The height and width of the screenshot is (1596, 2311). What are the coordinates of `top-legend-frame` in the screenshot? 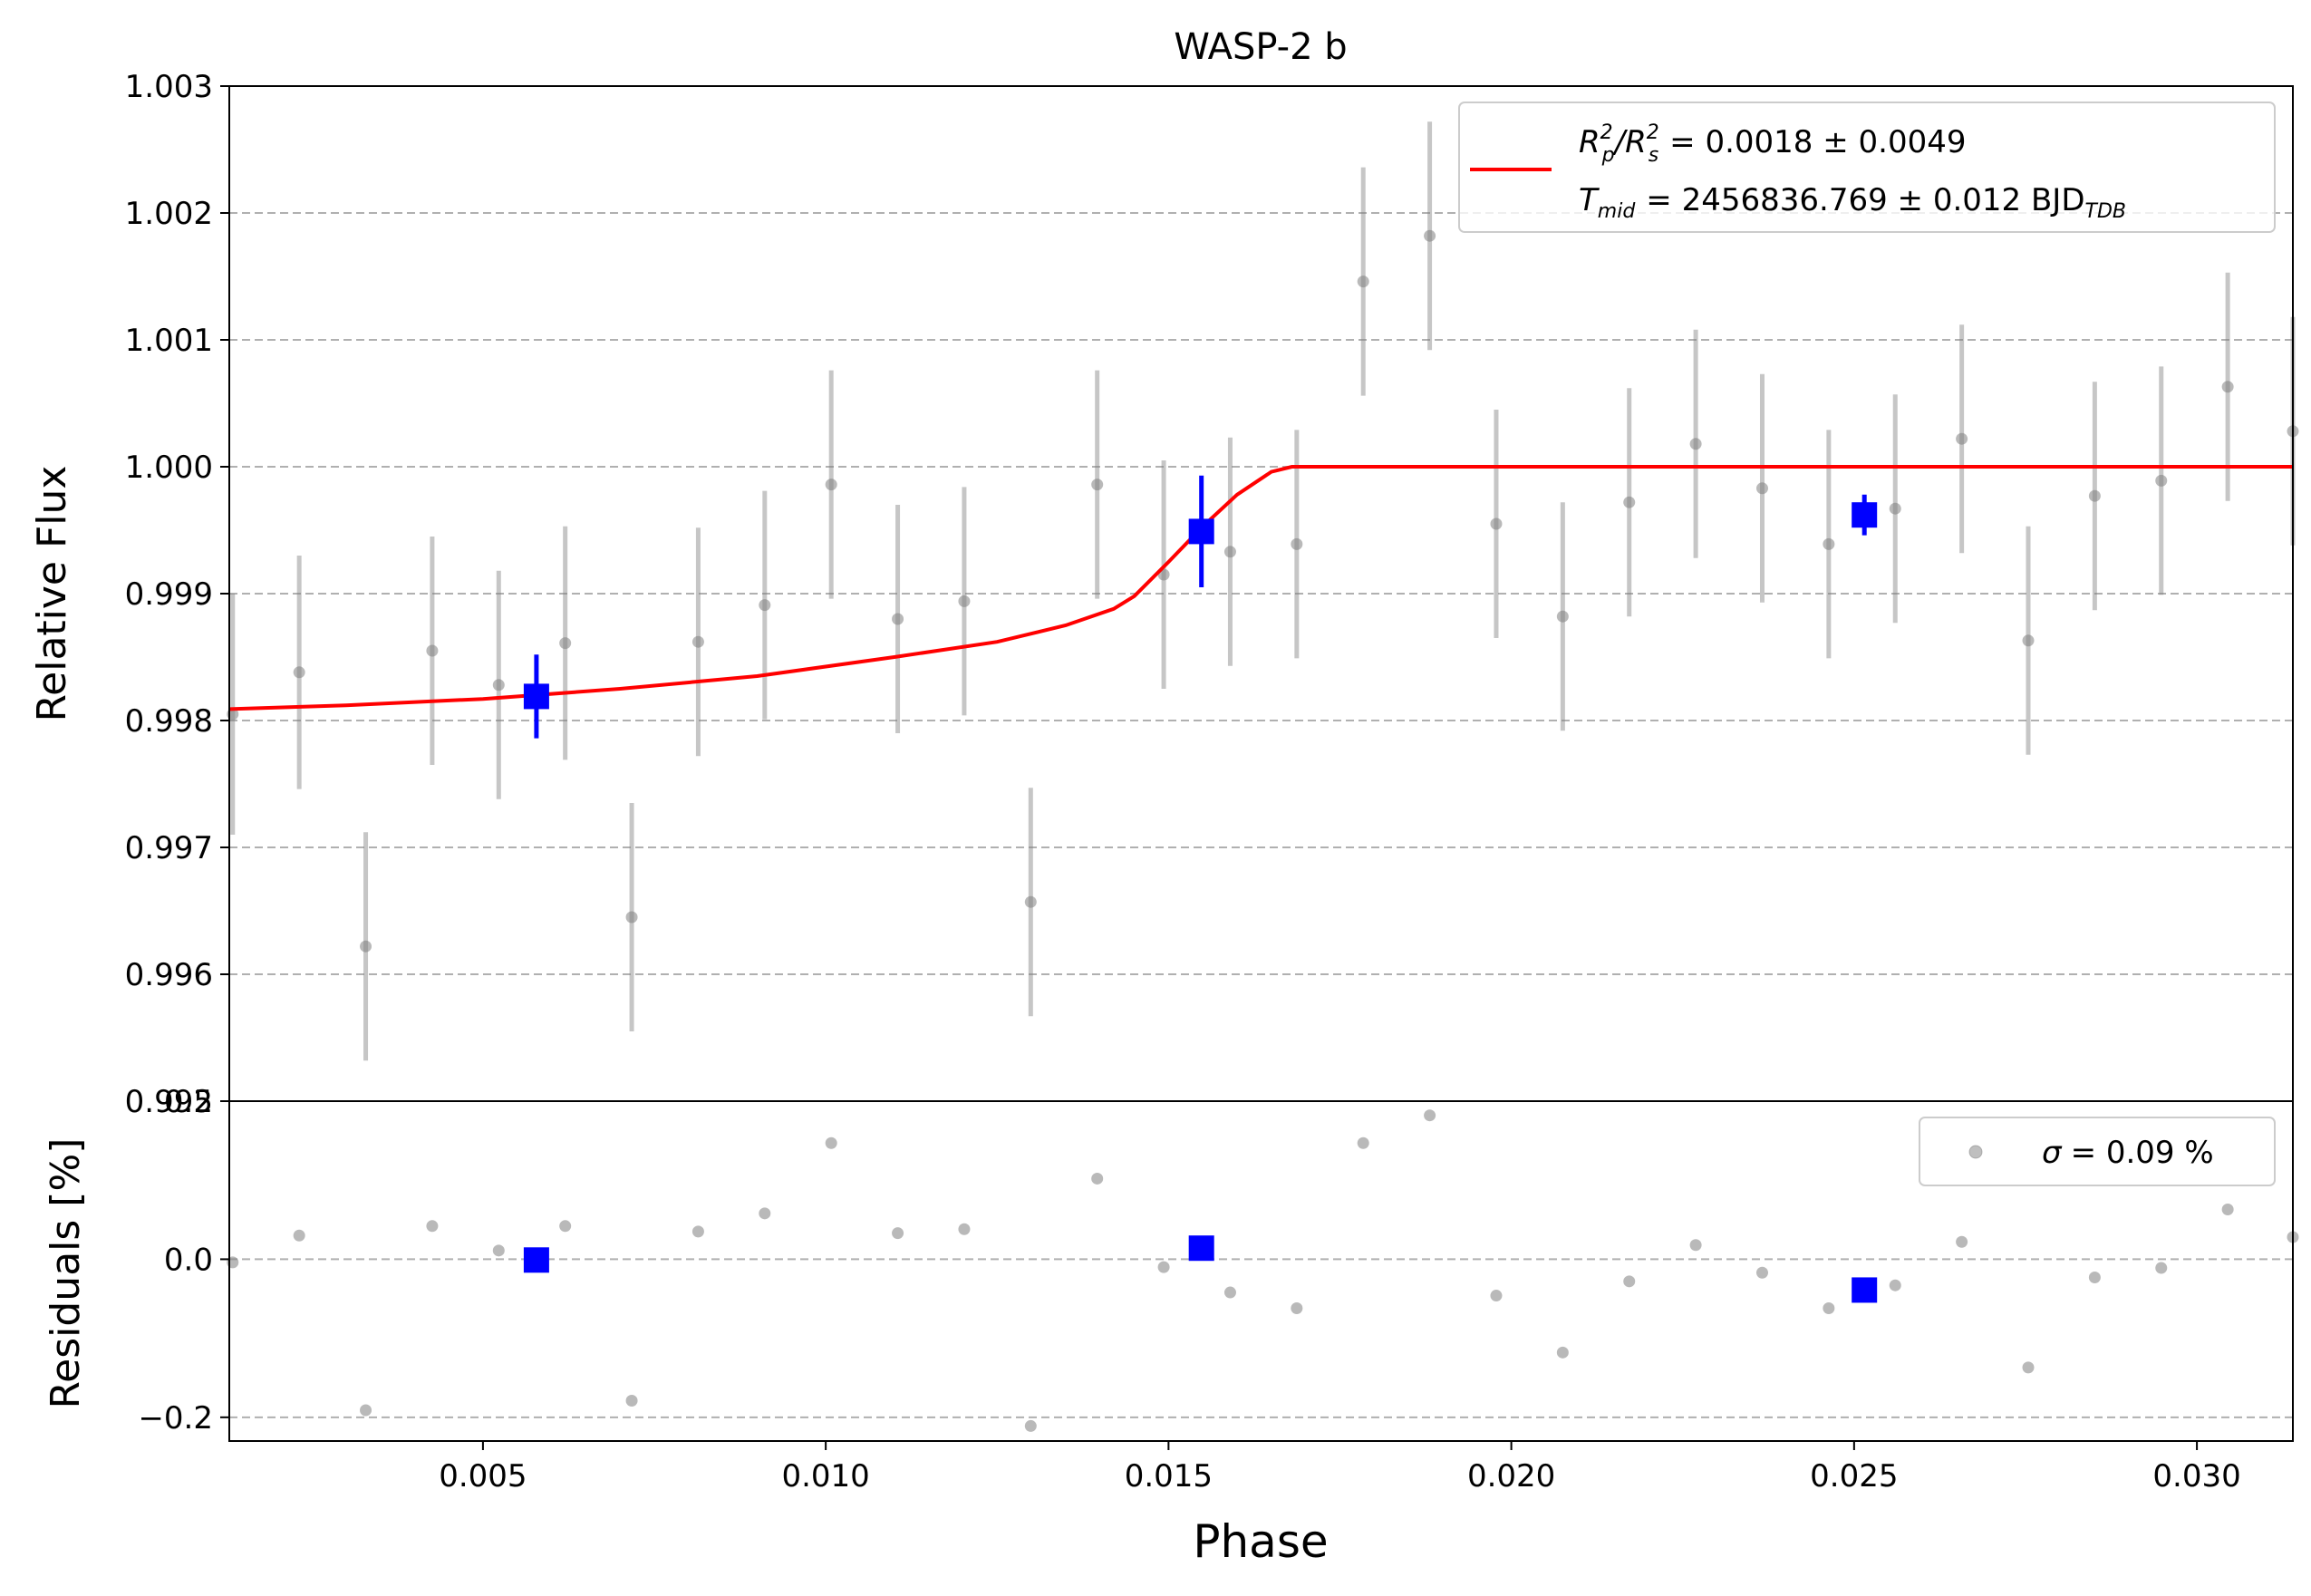 It's located at (1867, 167).